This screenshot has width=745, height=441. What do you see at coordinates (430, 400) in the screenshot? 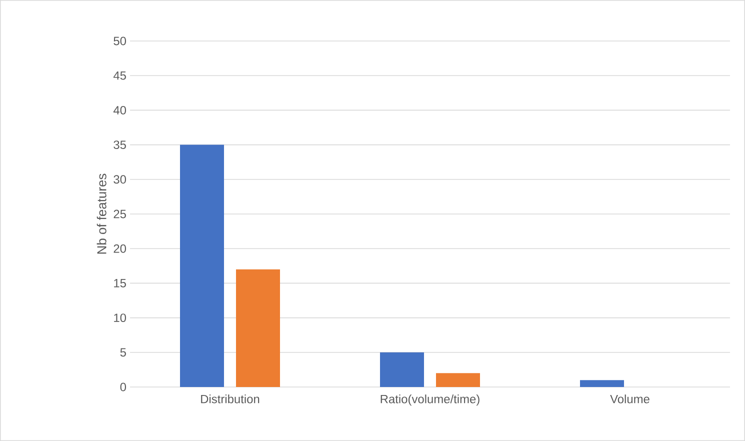
I see `x-tick-label: Ratio(volume/time)` at bounding box center [430, 400].